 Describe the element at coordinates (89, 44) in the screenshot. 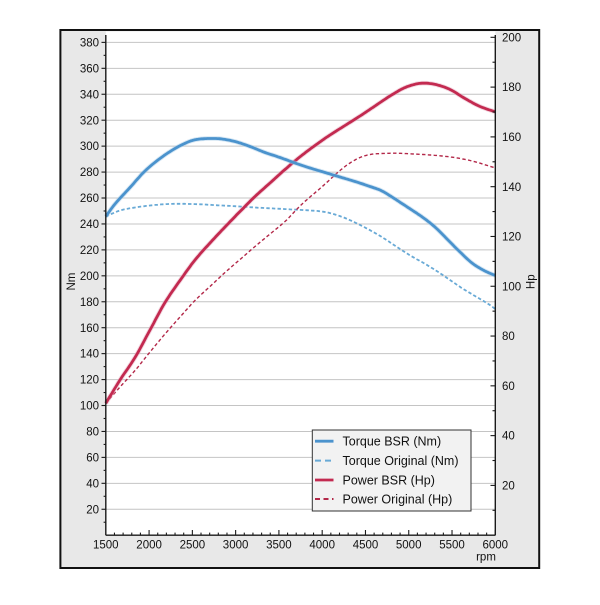

I see `svg-text: 380` at that location.